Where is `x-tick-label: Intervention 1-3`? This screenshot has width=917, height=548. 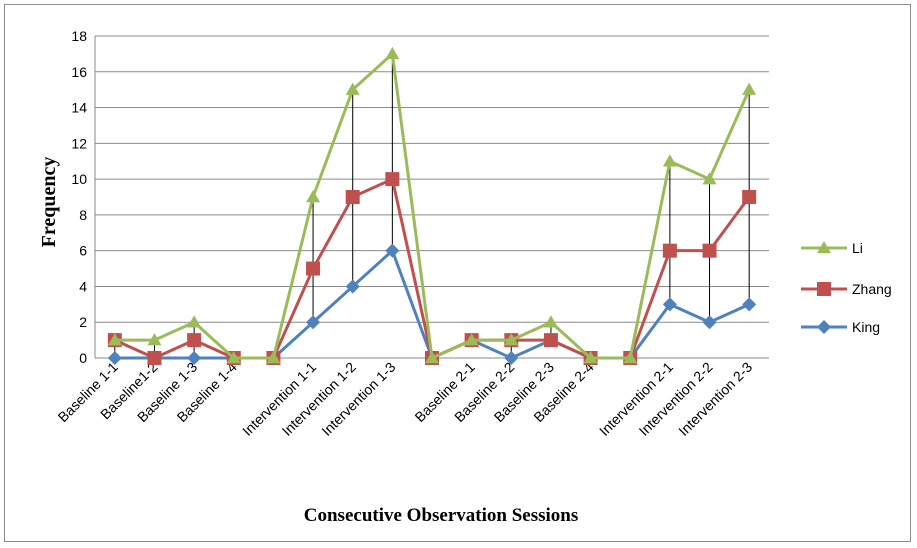 x-tick-label: Intervention 1-3 is located at coordinates (358, 399).